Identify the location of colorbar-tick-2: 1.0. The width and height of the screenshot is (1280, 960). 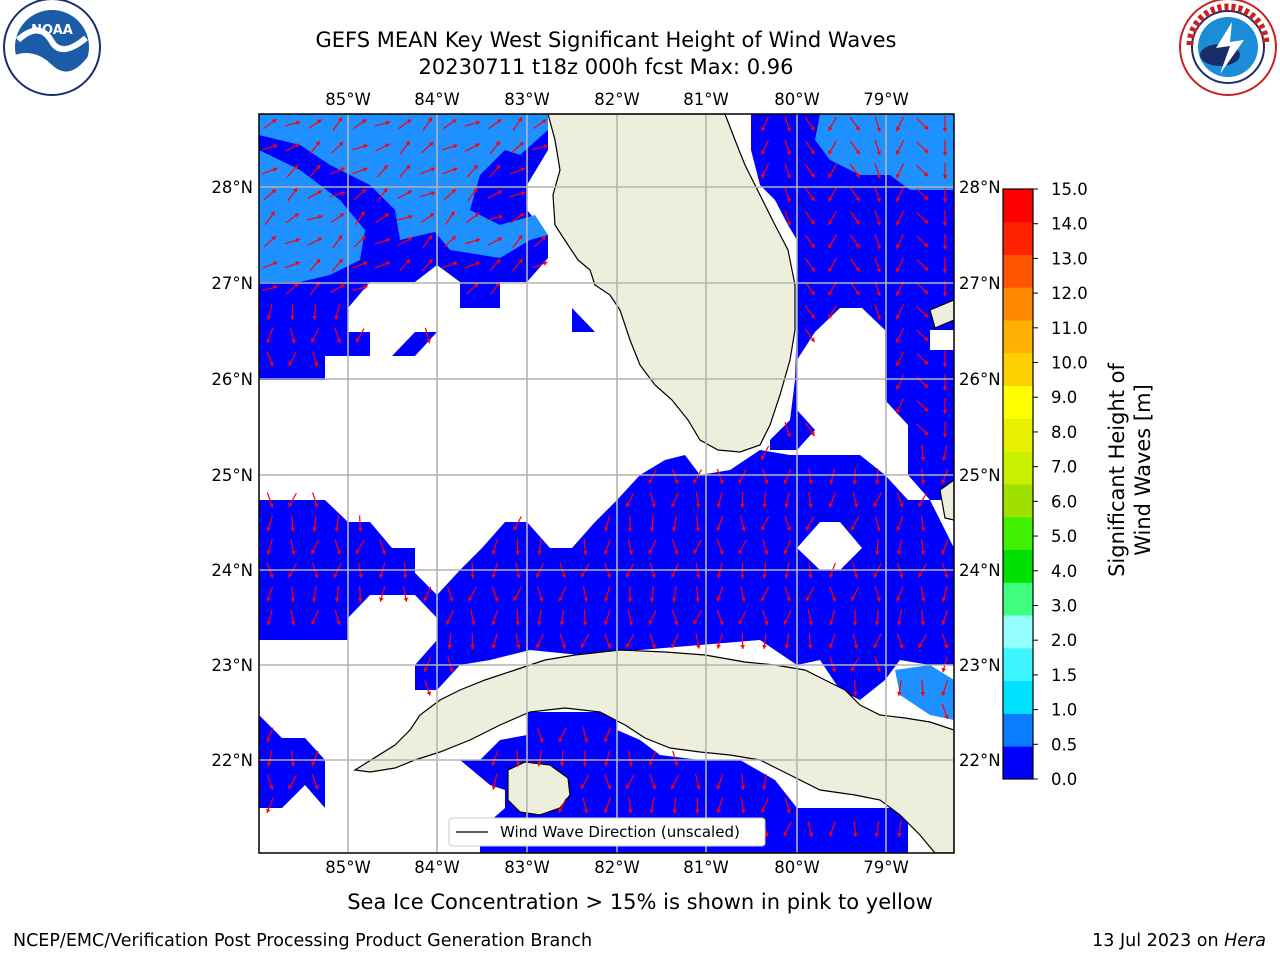
(1064, 710).